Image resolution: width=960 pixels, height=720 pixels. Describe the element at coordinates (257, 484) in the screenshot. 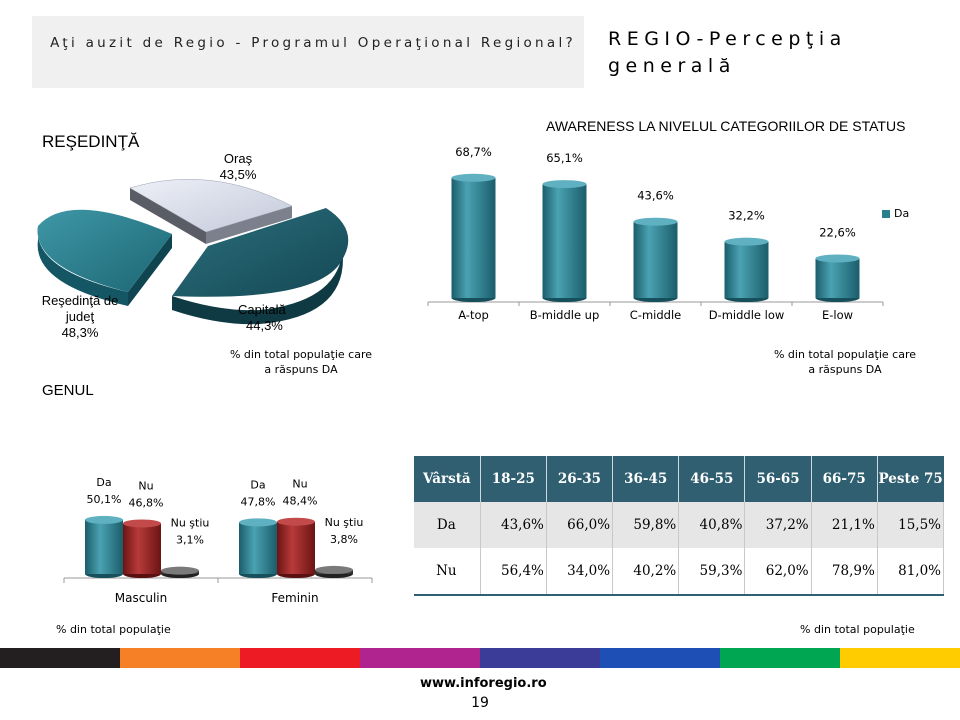

I see `gender-series-label-1-0: Da` at that location.